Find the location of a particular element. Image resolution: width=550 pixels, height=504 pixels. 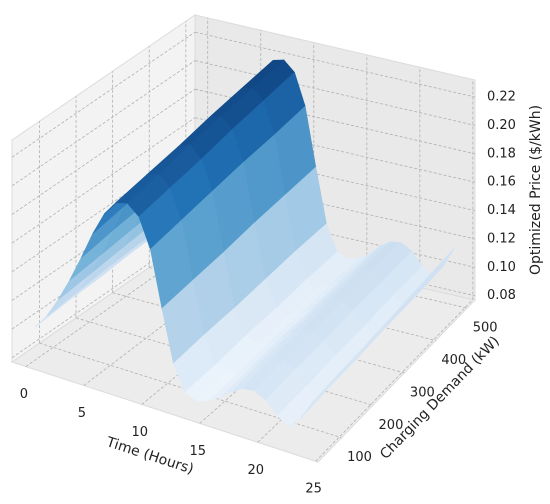

z-tick-label: 0.18 is located at coordinates (501, 153).